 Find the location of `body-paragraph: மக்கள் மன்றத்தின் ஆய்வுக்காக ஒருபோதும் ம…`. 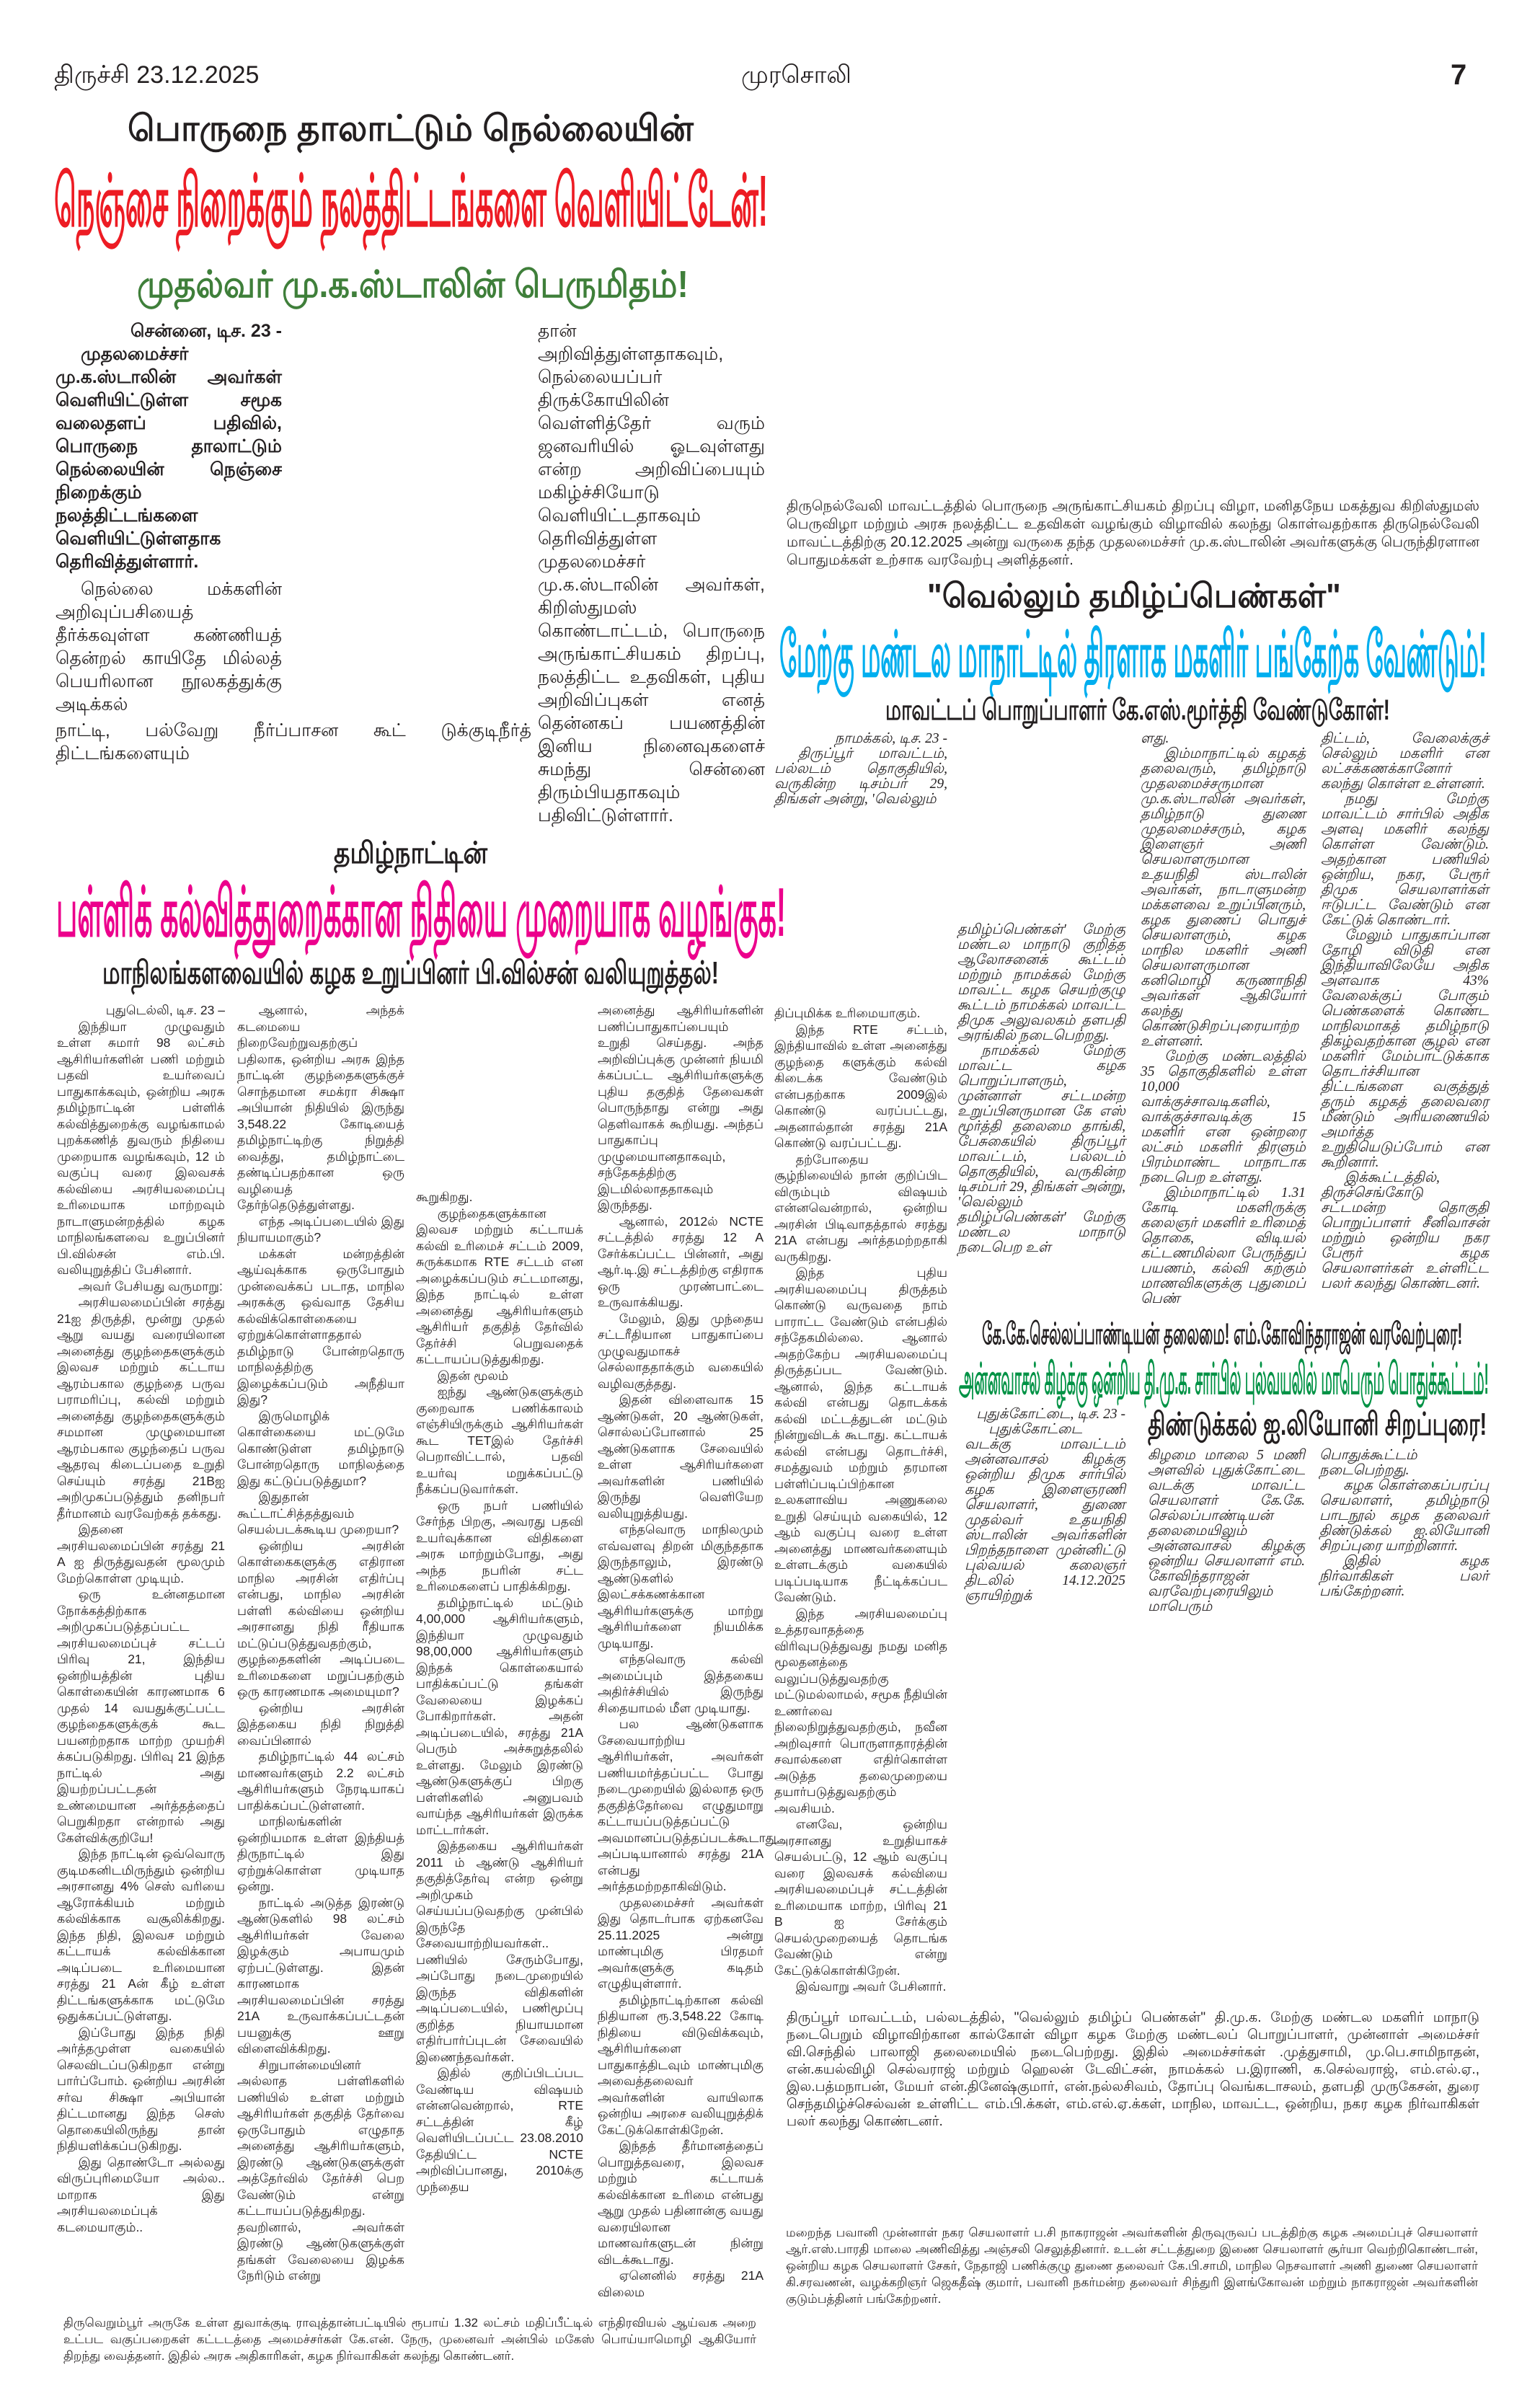

body-paragraph: மக்கள் மன்றத்தின் ஆய்வுக்காக ஒருபோதும் ம… is located at coordinates (320, 1326).